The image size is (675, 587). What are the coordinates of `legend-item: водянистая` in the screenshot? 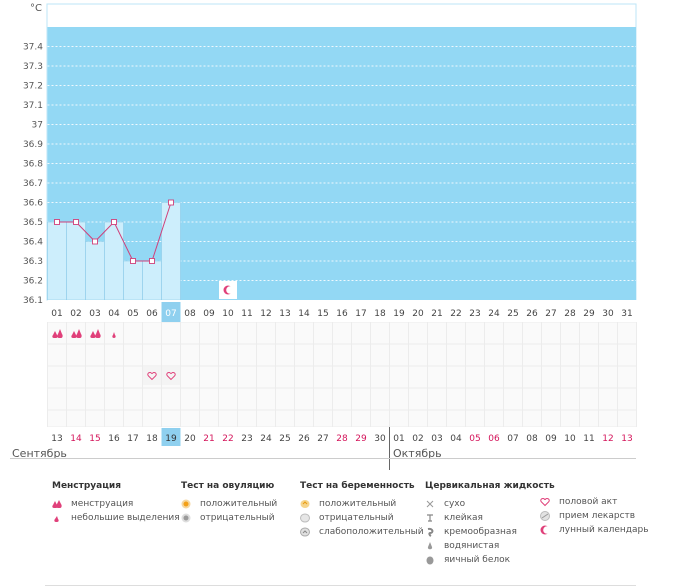 It's located at (490, 546).